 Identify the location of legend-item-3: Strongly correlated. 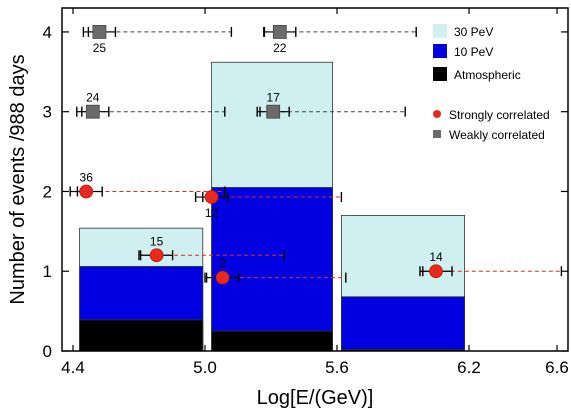
(491, 115).